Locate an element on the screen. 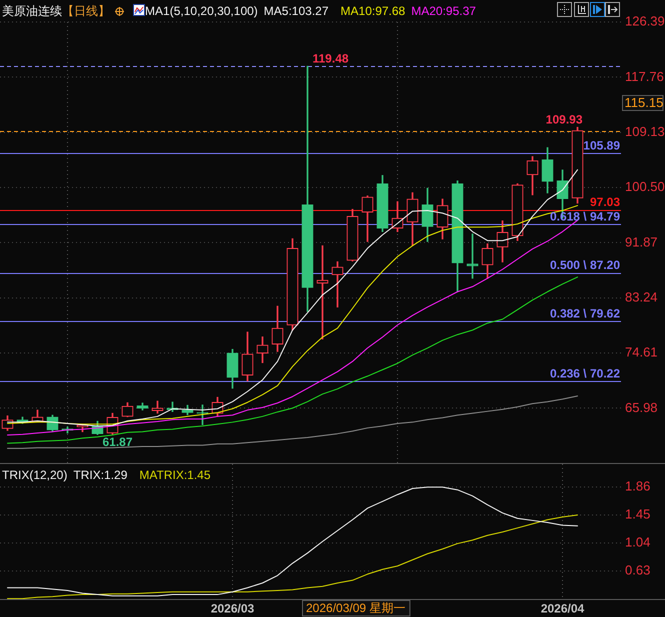  annotation: 119.48 is located at coordinates (330, 58).